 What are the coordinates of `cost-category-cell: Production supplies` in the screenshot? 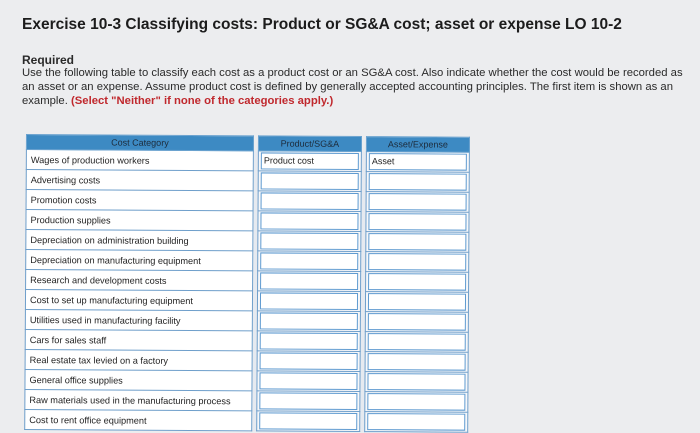 It's located at (139, 220).